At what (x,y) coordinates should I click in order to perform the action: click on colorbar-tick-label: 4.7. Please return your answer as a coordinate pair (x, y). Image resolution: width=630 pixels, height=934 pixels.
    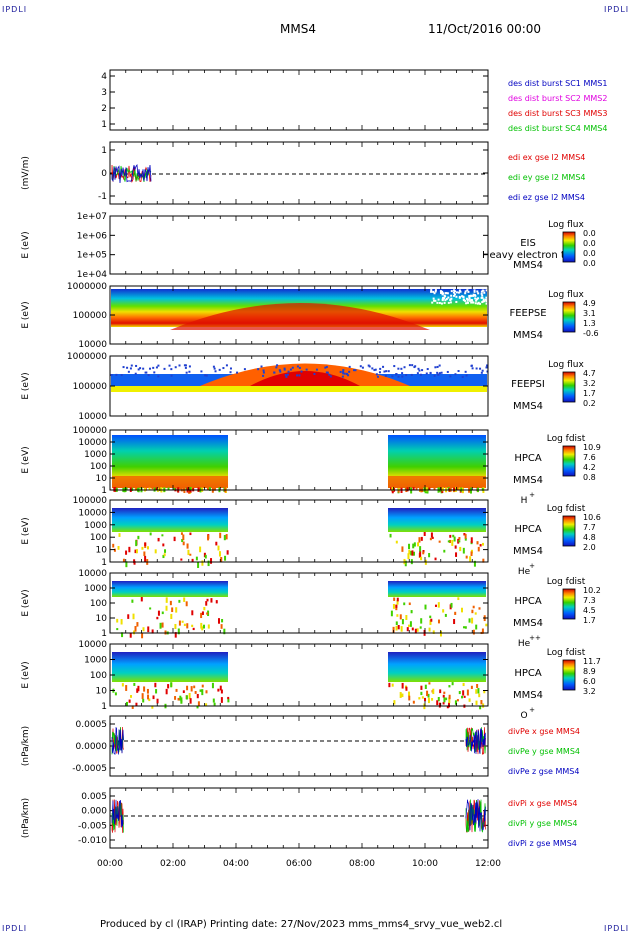
    Looking at the image, I should click on (589, 373).